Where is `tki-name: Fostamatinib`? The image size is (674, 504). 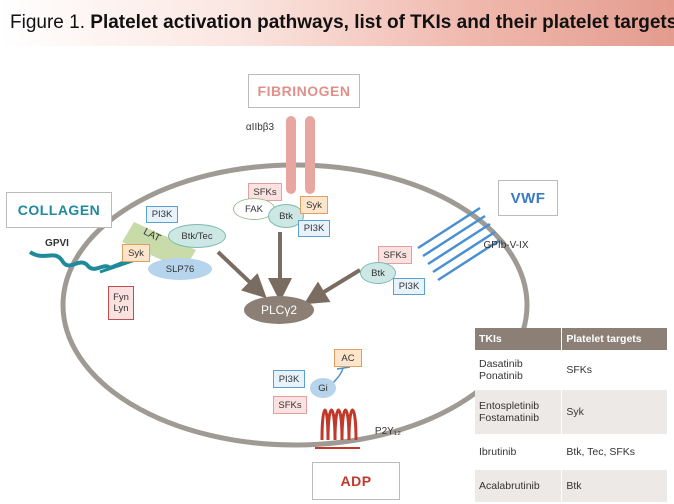
tki-name: Fostamatinib is located at coordinates (509, 418).